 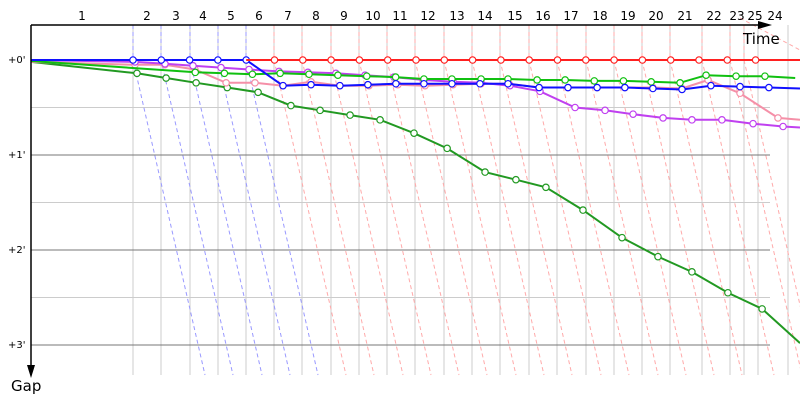 I want to click on y-tick-label: +0', so click(x=17, y=60).